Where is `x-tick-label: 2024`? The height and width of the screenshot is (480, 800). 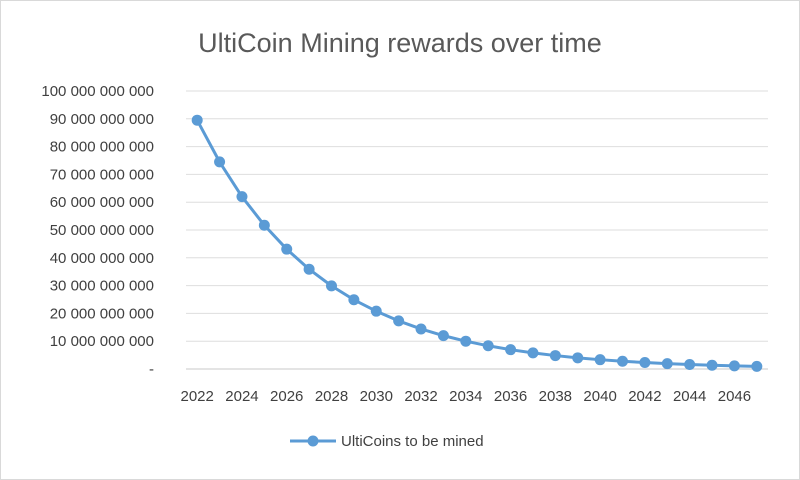
x-tick-label: 2024 is located at coordinates (241, 396).